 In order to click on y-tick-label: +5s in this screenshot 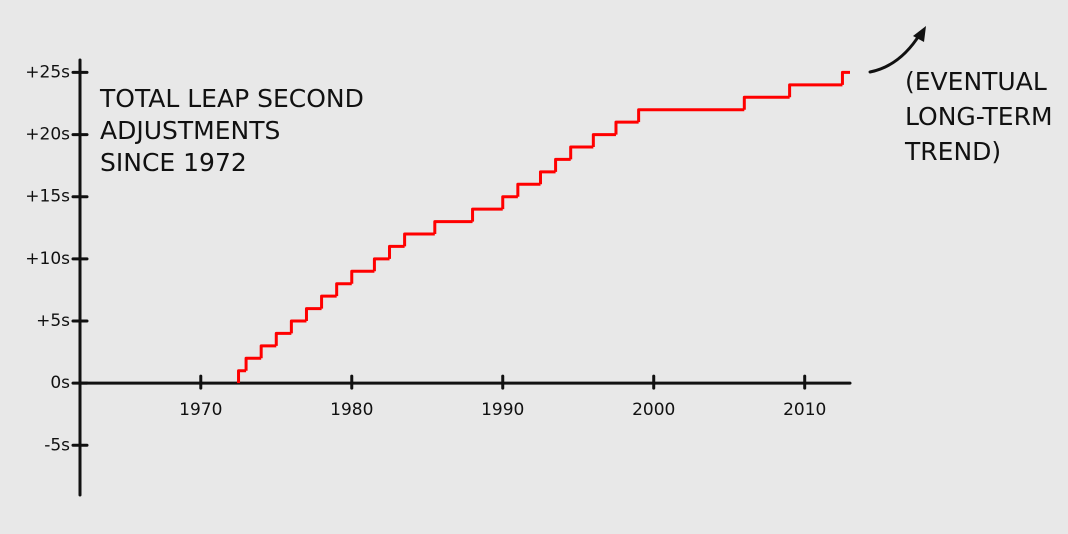, I will do `click(53, 321)`.